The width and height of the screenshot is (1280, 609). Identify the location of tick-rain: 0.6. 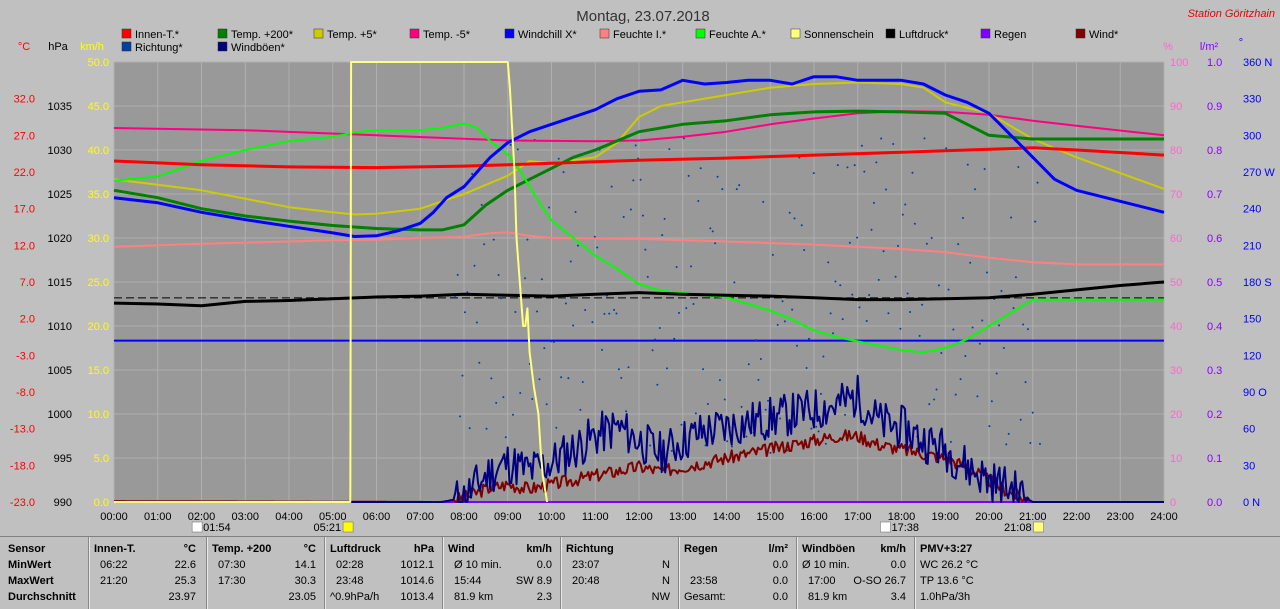
(1214, 239).